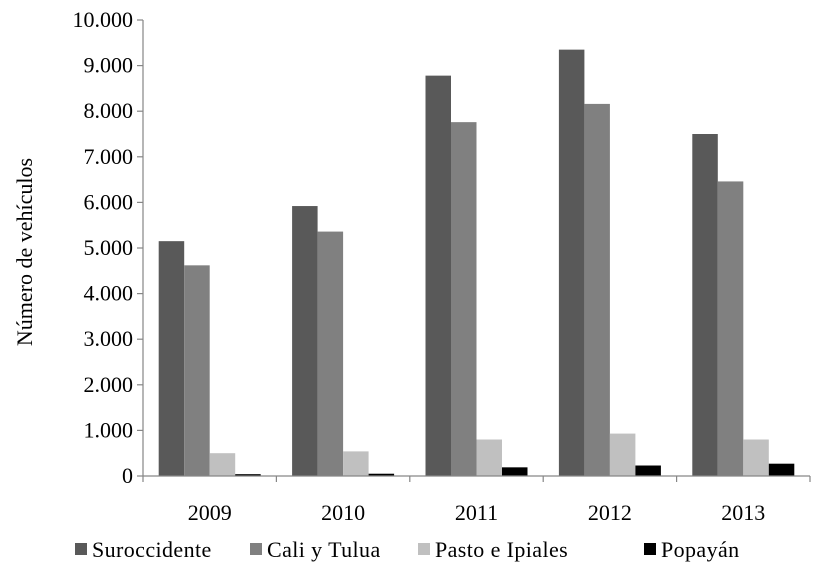 Image resolution: width=819 pixels, height=573 pixels. I want to click on bar-4-2011, so click(515, 471).